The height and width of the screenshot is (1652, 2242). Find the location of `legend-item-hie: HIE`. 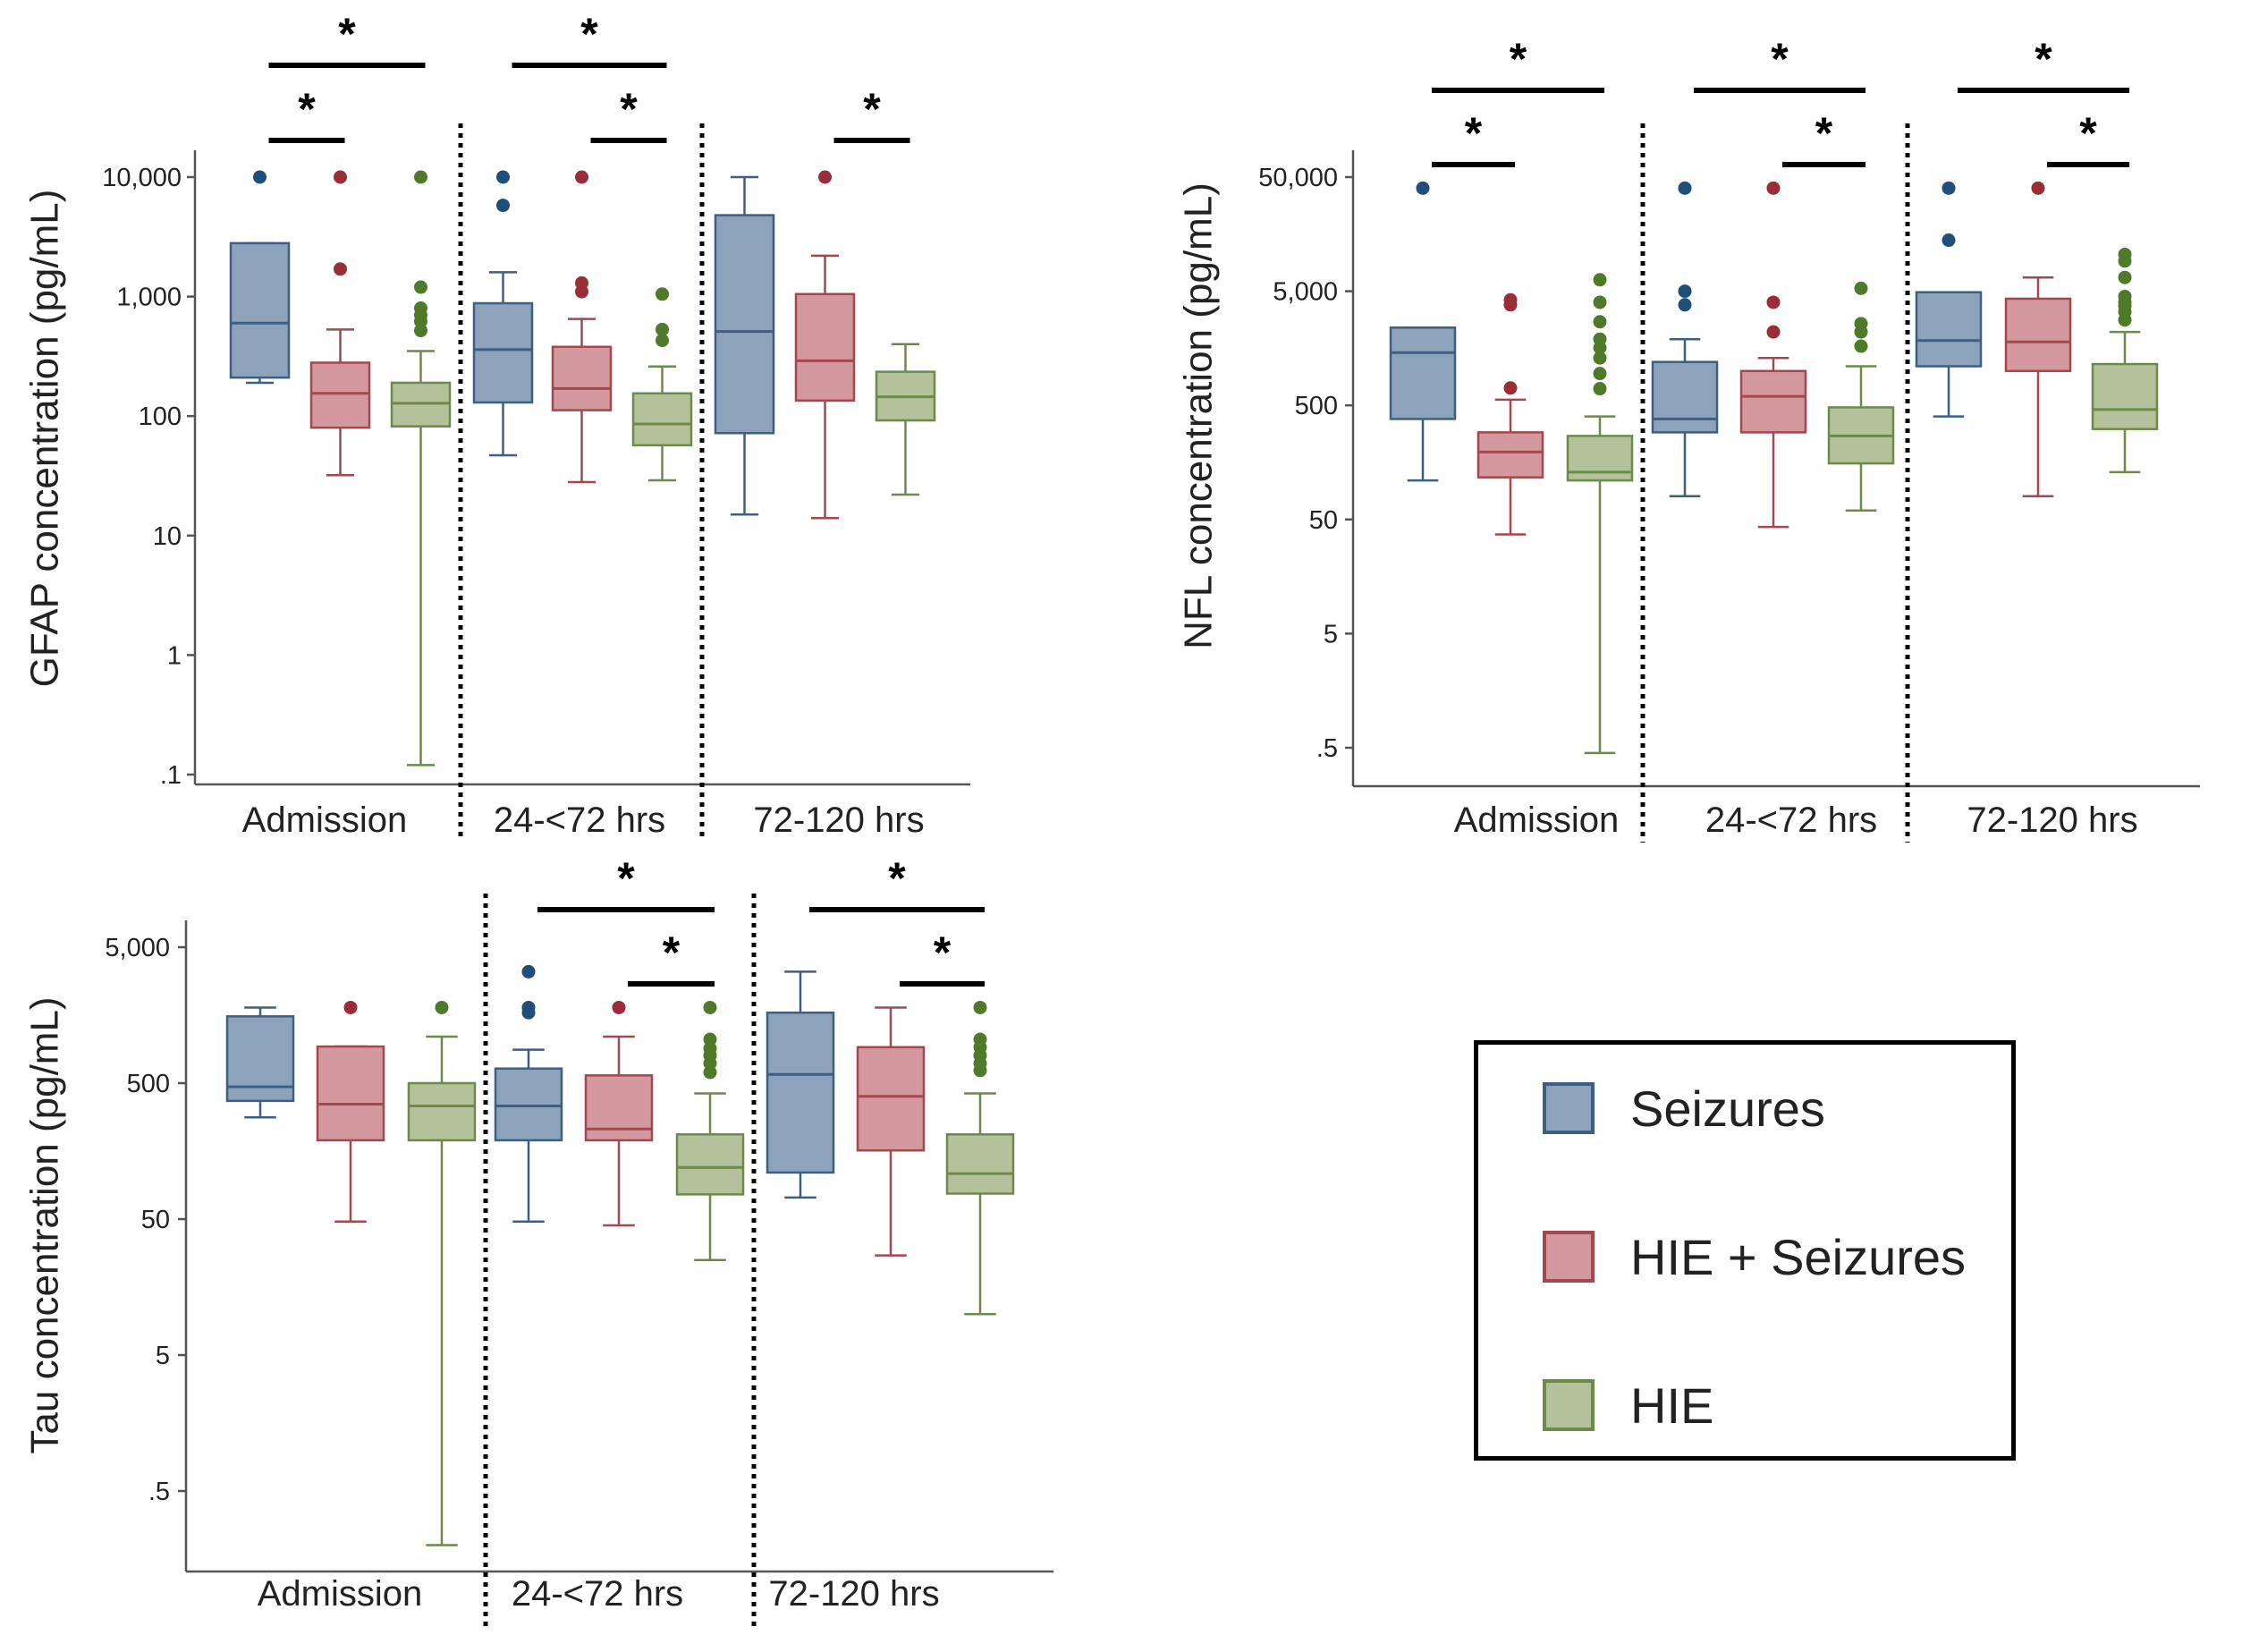

legend-item-hie: HIE is located at coordinates (1628, 1405).